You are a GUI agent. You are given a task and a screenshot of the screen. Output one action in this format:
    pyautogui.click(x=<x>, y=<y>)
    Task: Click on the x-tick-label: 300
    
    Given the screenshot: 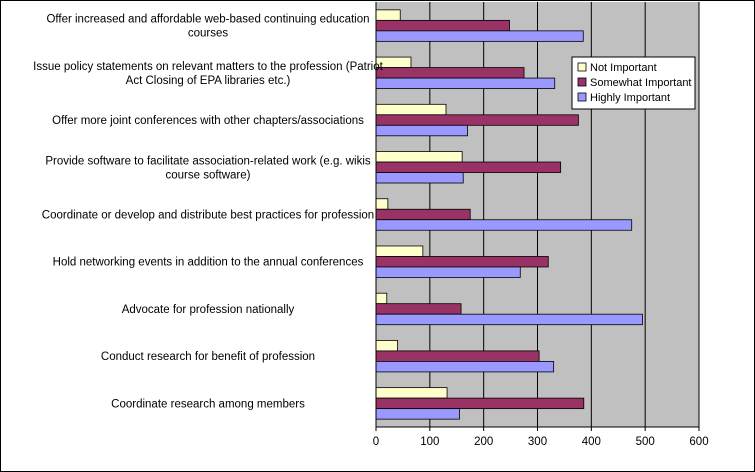 What is the action you would take?
    pyautogui.click(x=537, y=442)
    